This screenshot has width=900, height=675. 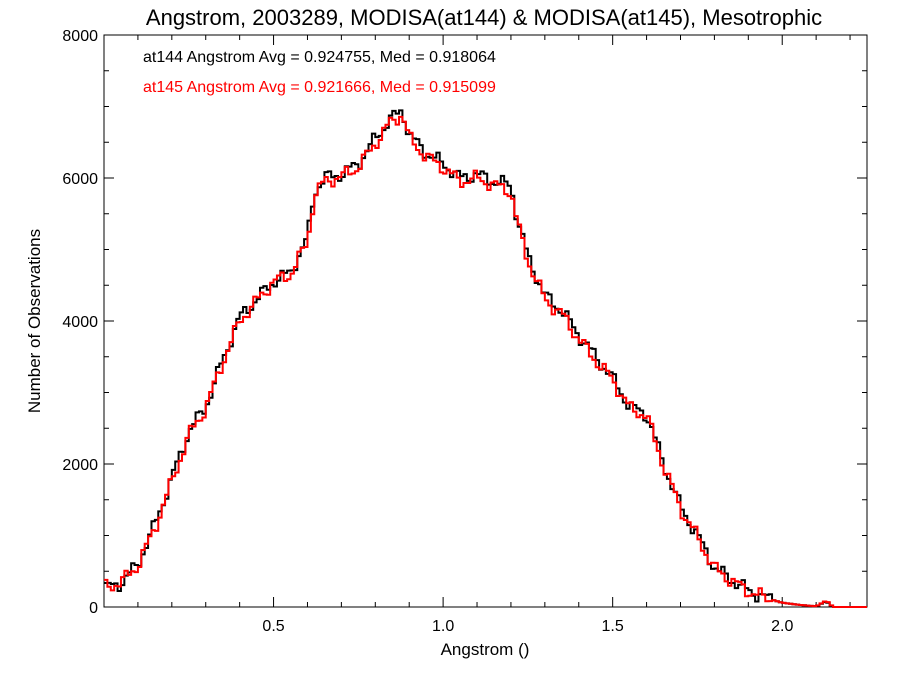 What do you see at coordinates (485, 649) in the screenshot?
I see `x-axis-label: Angstrom ()` at bounding box center [485, 649].